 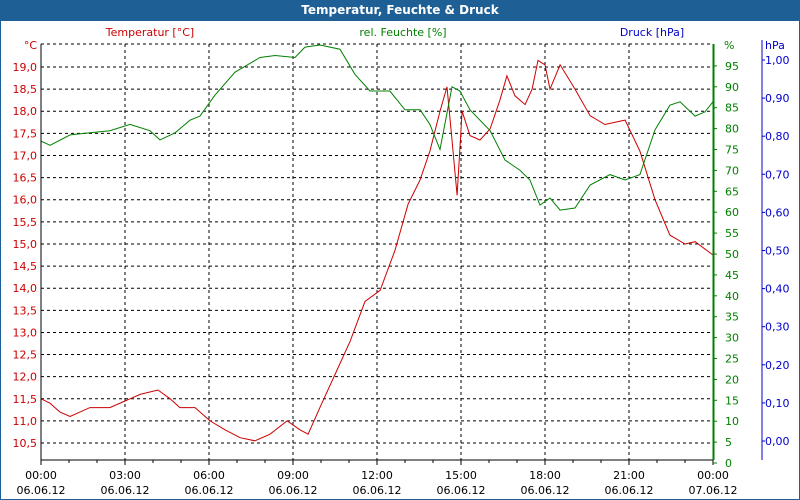 What do you see at coordinates (729, 45) in the screenshot?
I see `humidity-unit: %` at bounding box center [729, 45].